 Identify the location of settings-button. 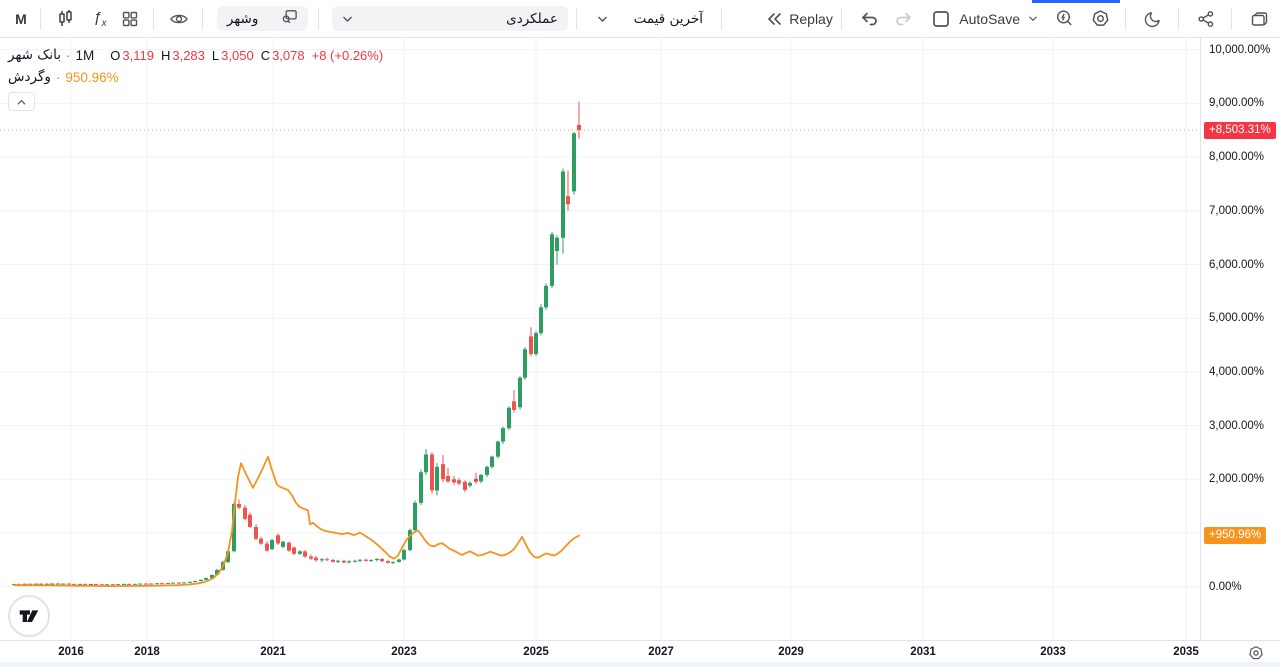
(1100, 19).